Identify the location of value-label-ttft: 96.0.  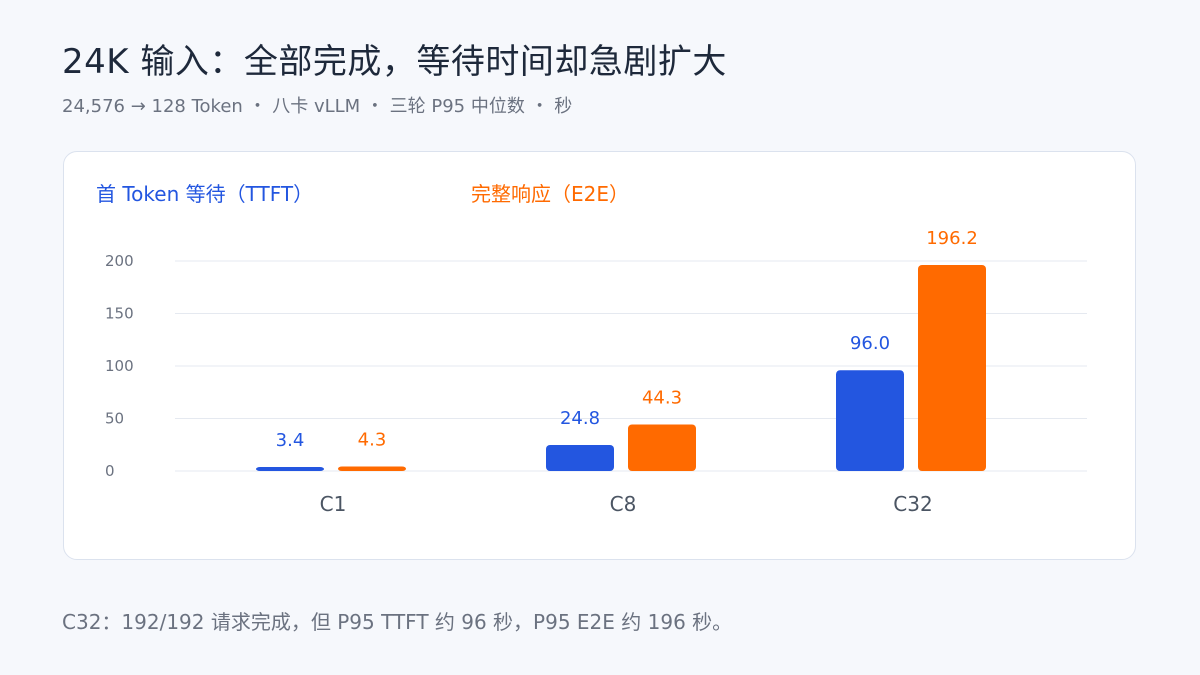
(870, 343).